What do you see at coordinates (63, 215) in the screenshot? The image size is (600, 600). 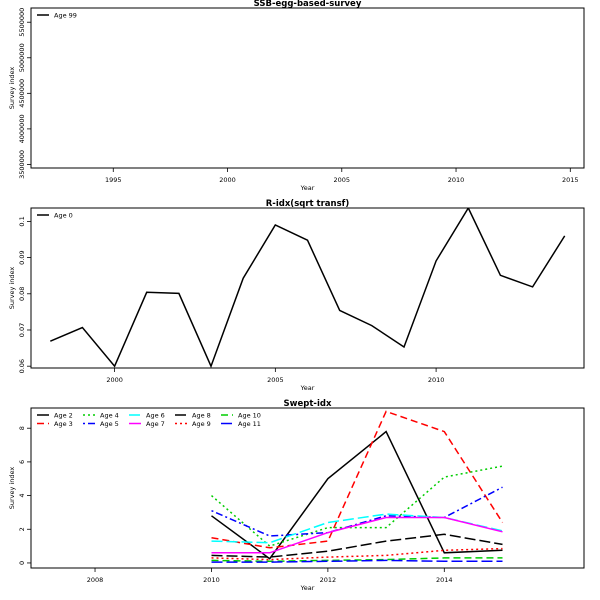 I see `legend-label: Age 0` at bounding box center [63, 215].